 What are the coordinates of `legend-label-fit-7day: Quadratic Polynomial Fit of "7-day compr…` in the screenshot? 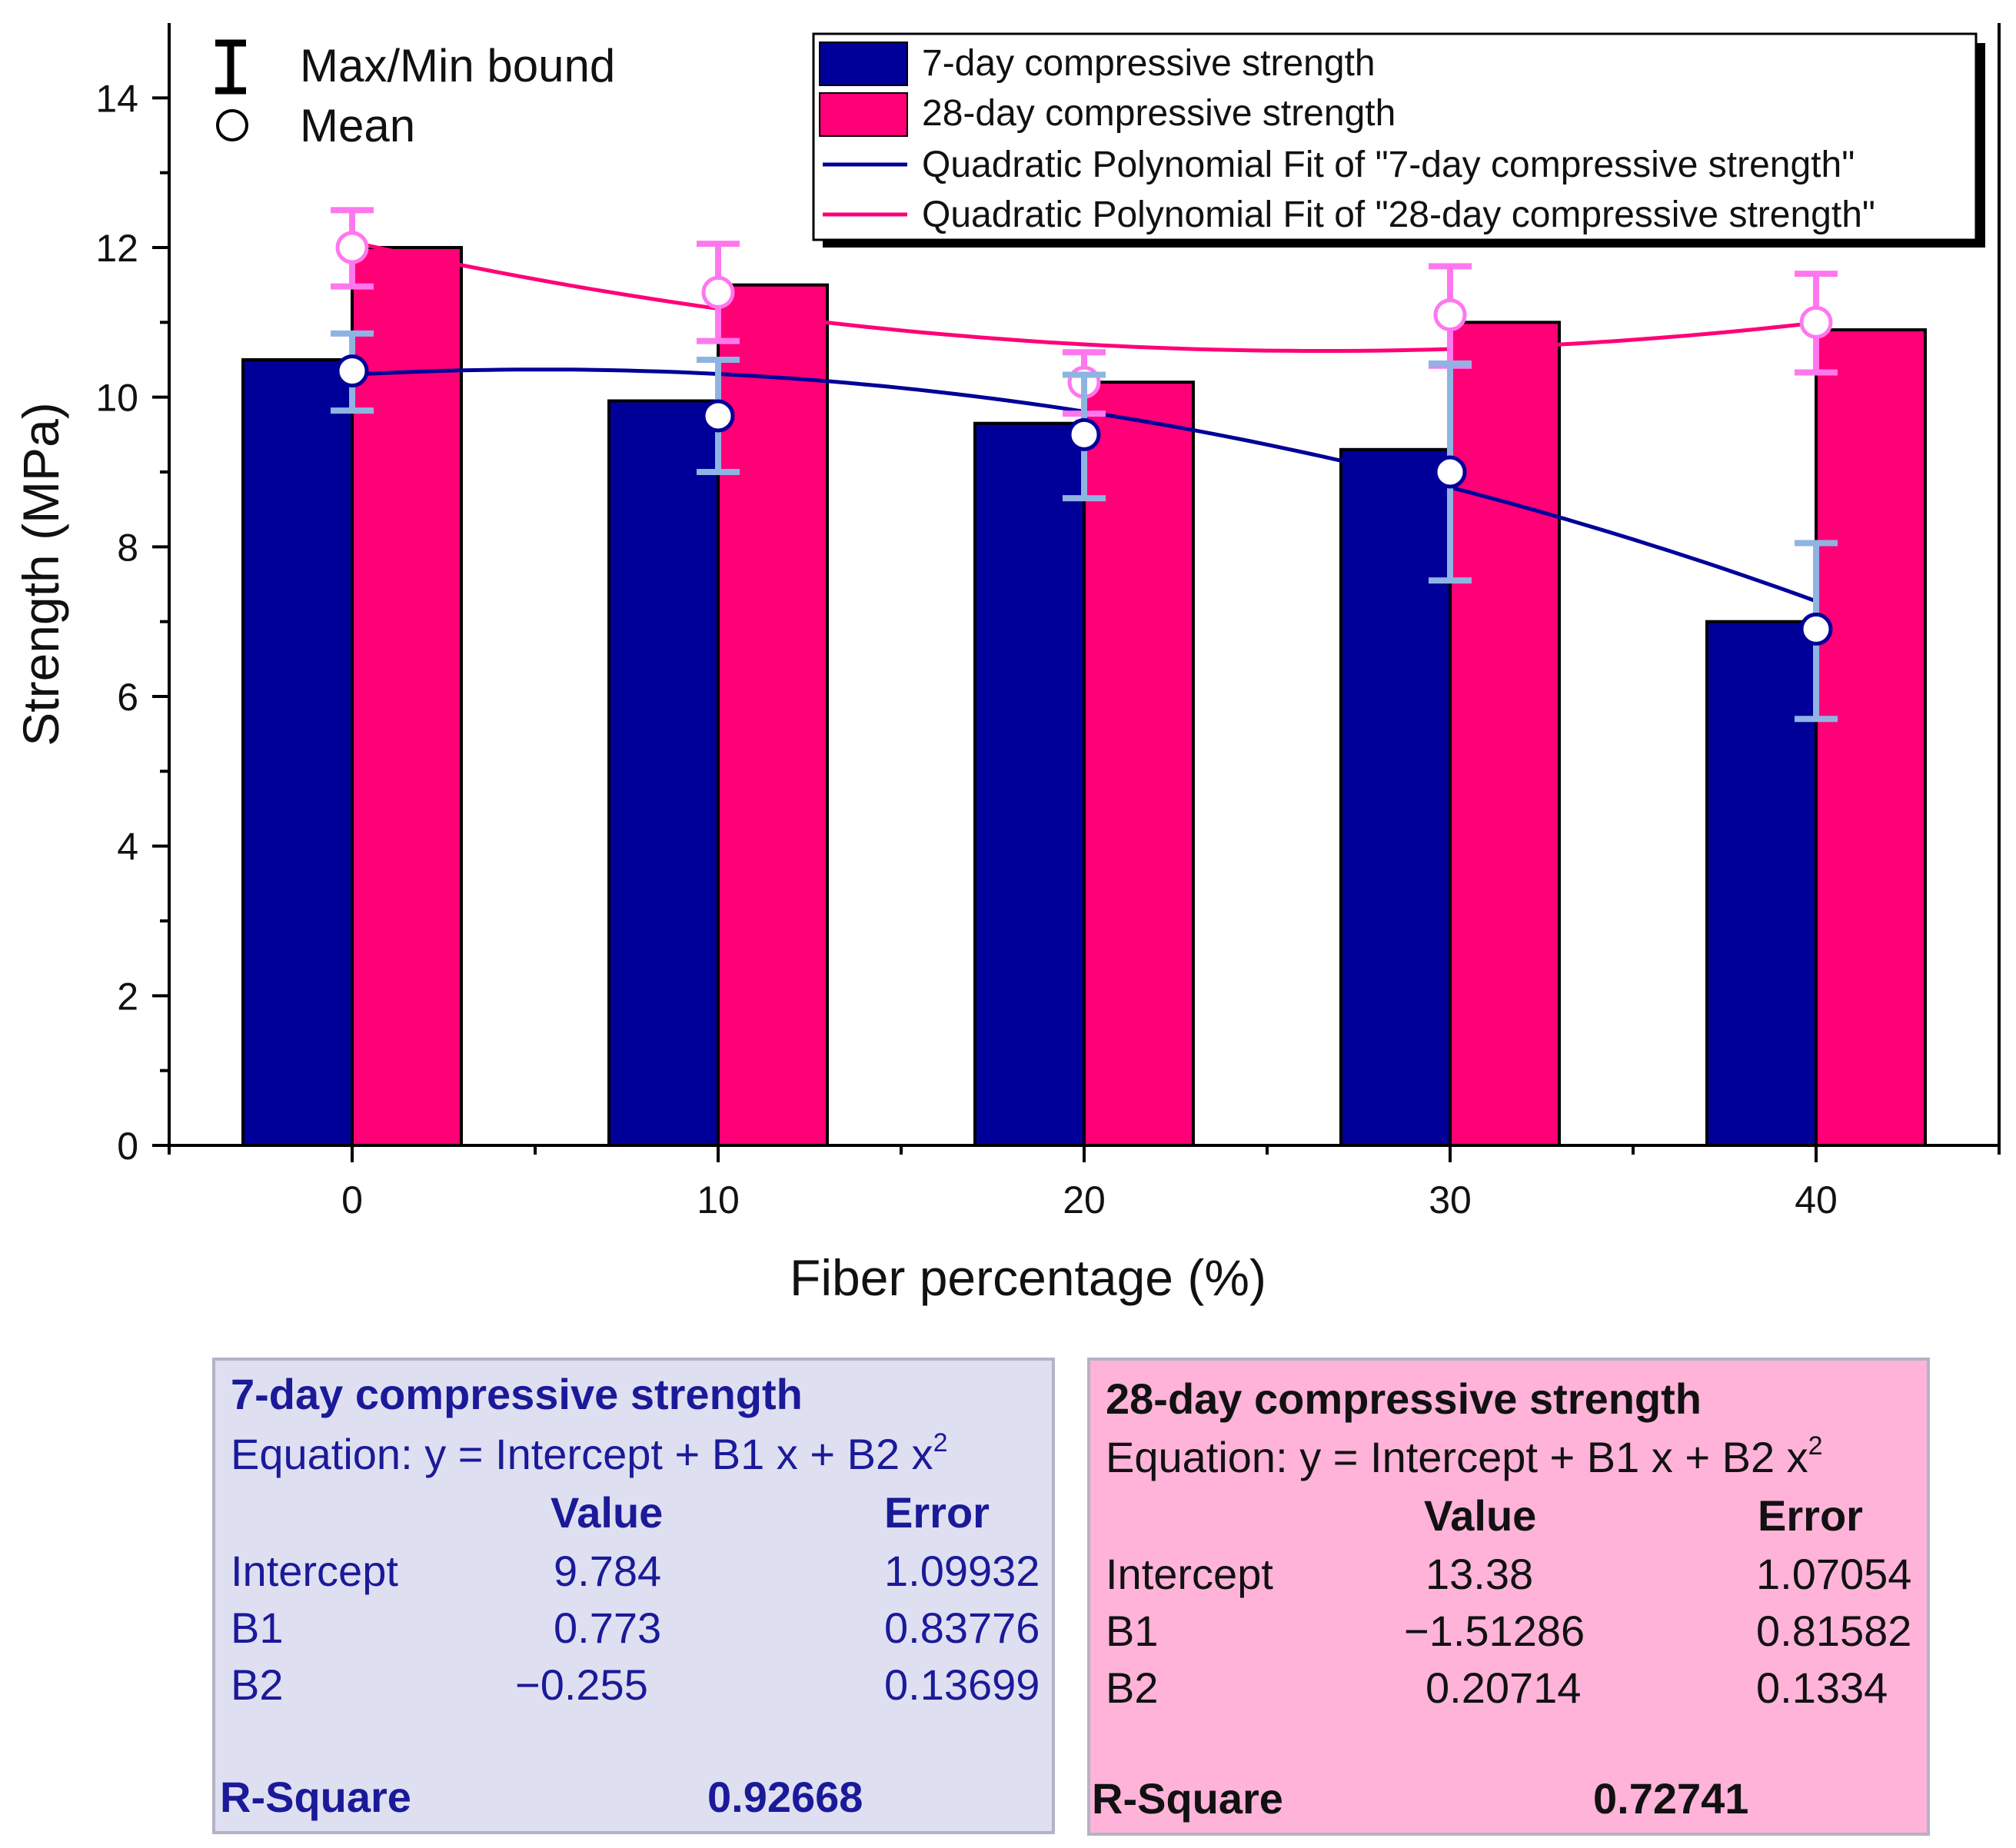 It's located at (1388, 165).